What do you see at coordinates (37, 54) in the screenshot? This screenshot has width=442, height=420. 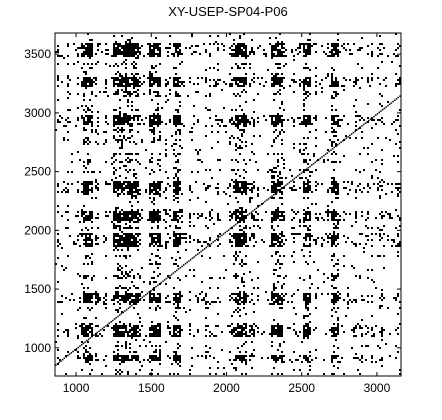 I see `y-tick-label: 3500` at bounding box center [37, 54].